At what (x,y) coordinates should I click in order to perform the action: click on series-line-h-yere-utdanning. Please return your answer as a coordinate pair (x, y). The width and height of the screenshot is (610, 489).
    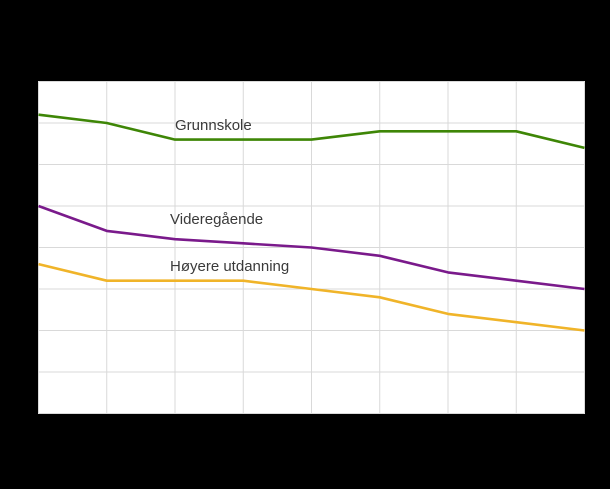
    Looking at the image, I should click on (311, 297).